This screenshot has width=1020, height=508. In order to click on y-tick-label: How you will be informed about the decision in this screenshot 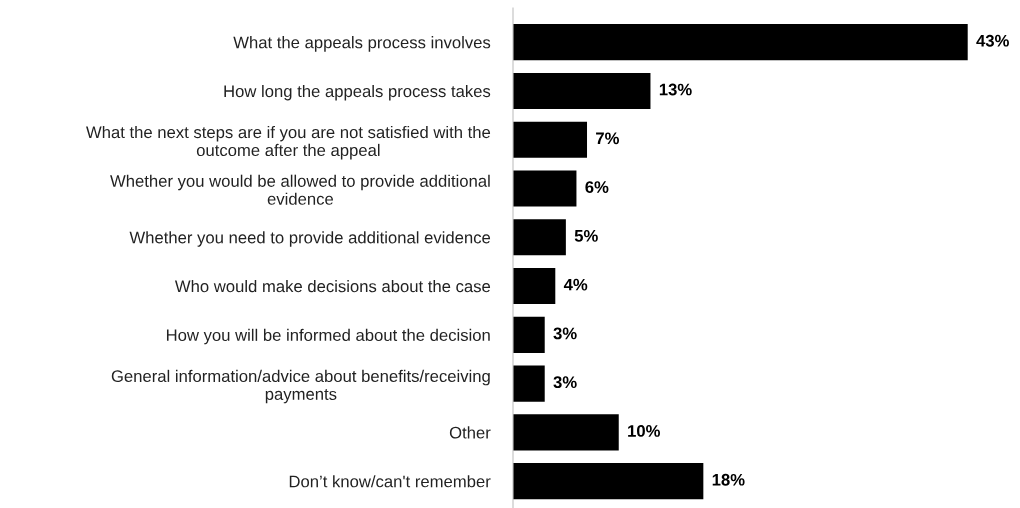, I will do `click(328, 336)`.